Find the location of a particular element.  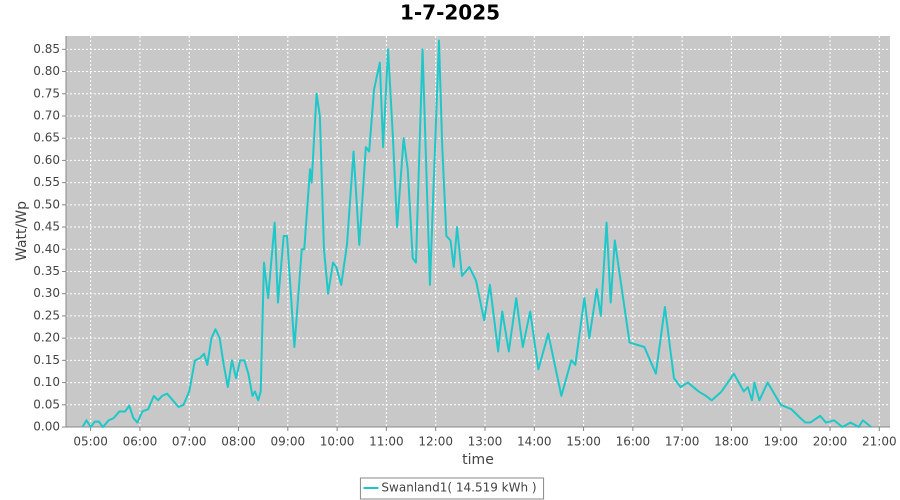

y-tick-label: 0.15 is located at coordinates (46, 360).